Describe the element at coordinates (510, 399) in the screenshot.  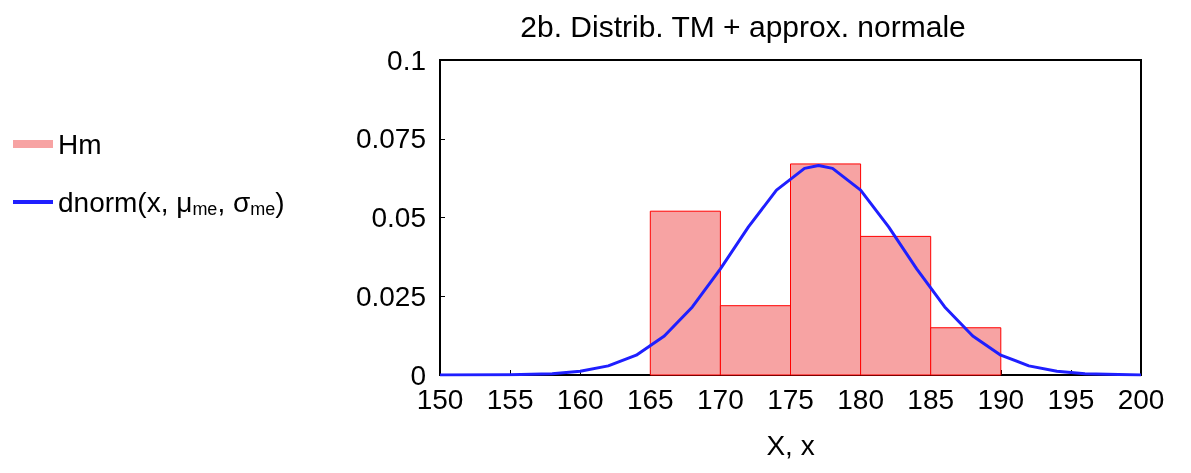
I see `x-tick-label: 155` at that location.